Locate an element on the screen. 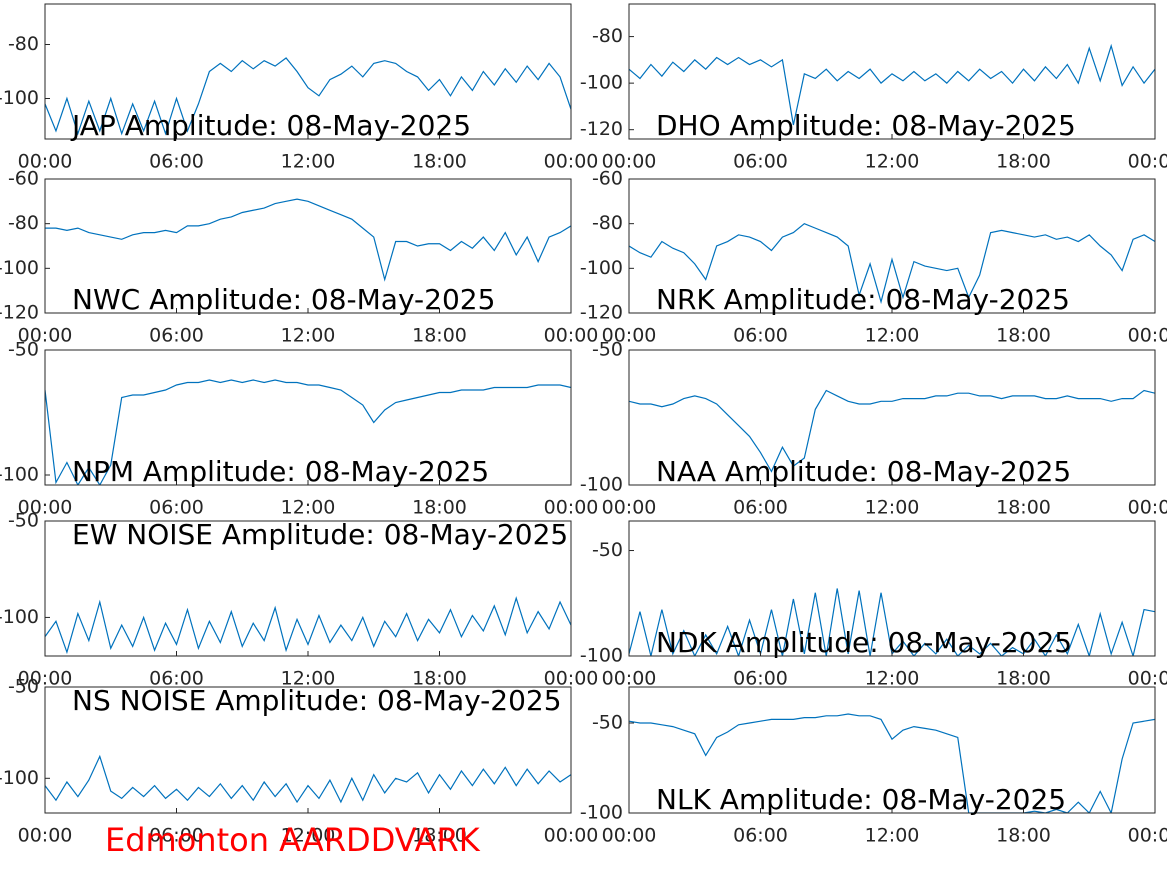  panel-title: JAP Amplitude: 08-May-2025 is located at coordinates (270, 125).